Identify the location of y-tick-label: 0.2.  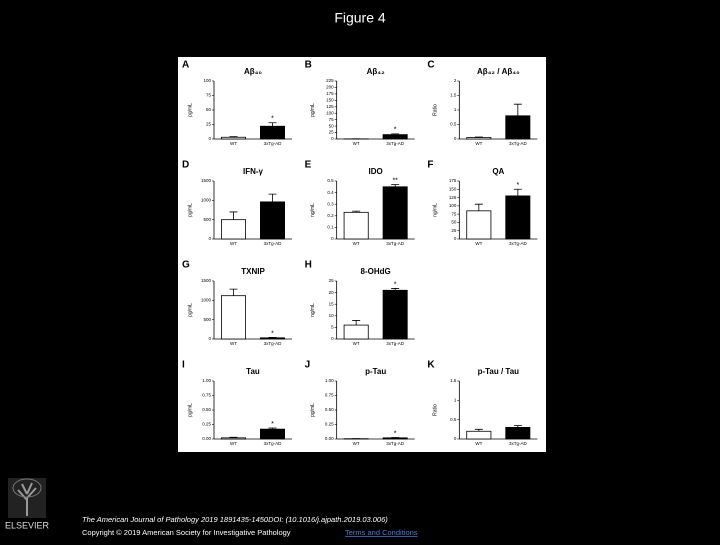
(330, 215).